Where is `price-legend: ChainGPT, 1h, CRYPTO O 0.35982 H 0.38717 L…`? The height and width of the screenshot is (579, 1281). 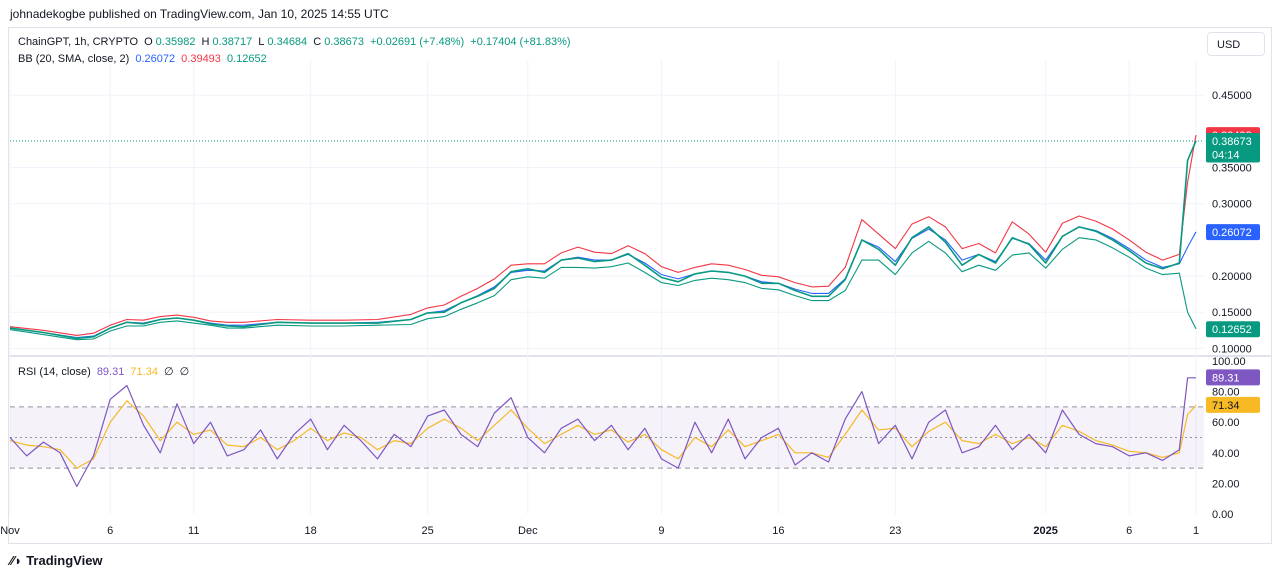
price-legend: ChainGPT, 1h, CRYPTO O 0.35982 H 0.38717 L… is located at coordinates (296, 42).